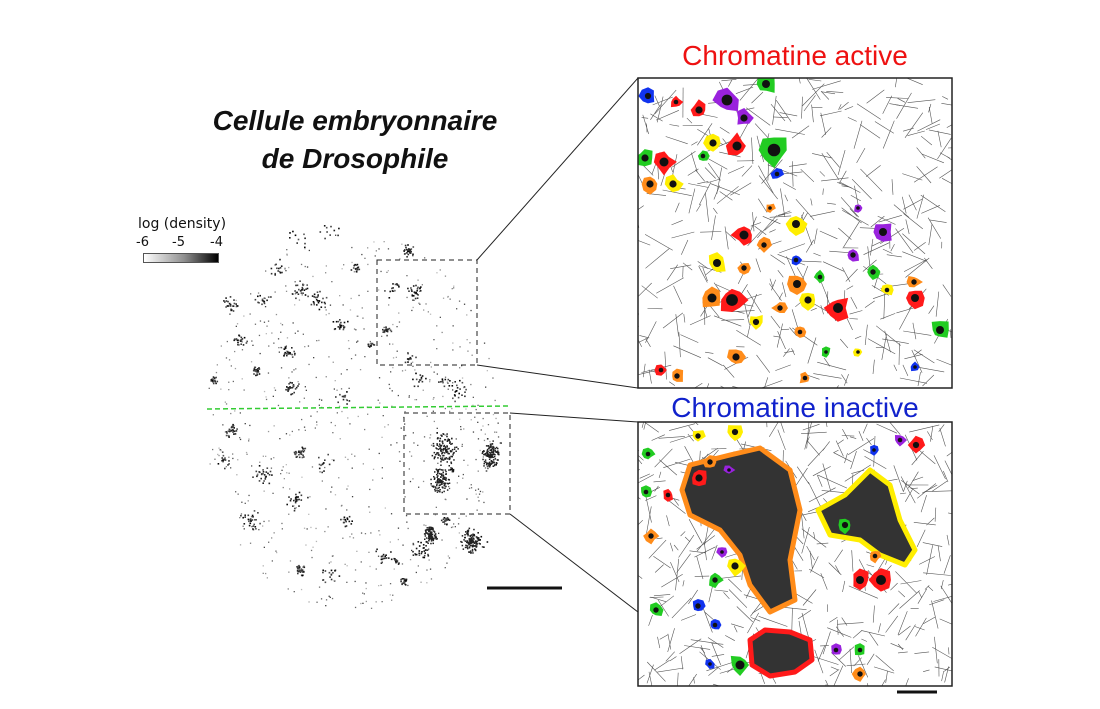 The width and height of the screenshot is (1100, 709). What do you see at coordinates (355, 158) in the screenshot?
I see `figure-title-line: de Drosophile` at bounding box center [355, 158].